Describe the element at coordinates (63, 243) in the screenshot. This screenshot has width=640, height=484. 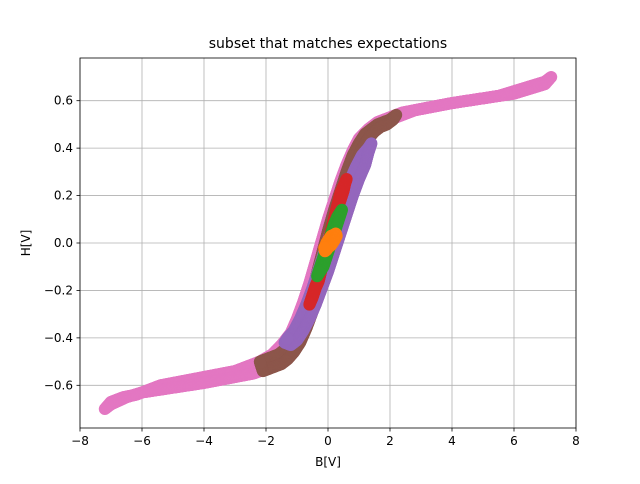
I see `y-tick-label: 0.0` at that location.